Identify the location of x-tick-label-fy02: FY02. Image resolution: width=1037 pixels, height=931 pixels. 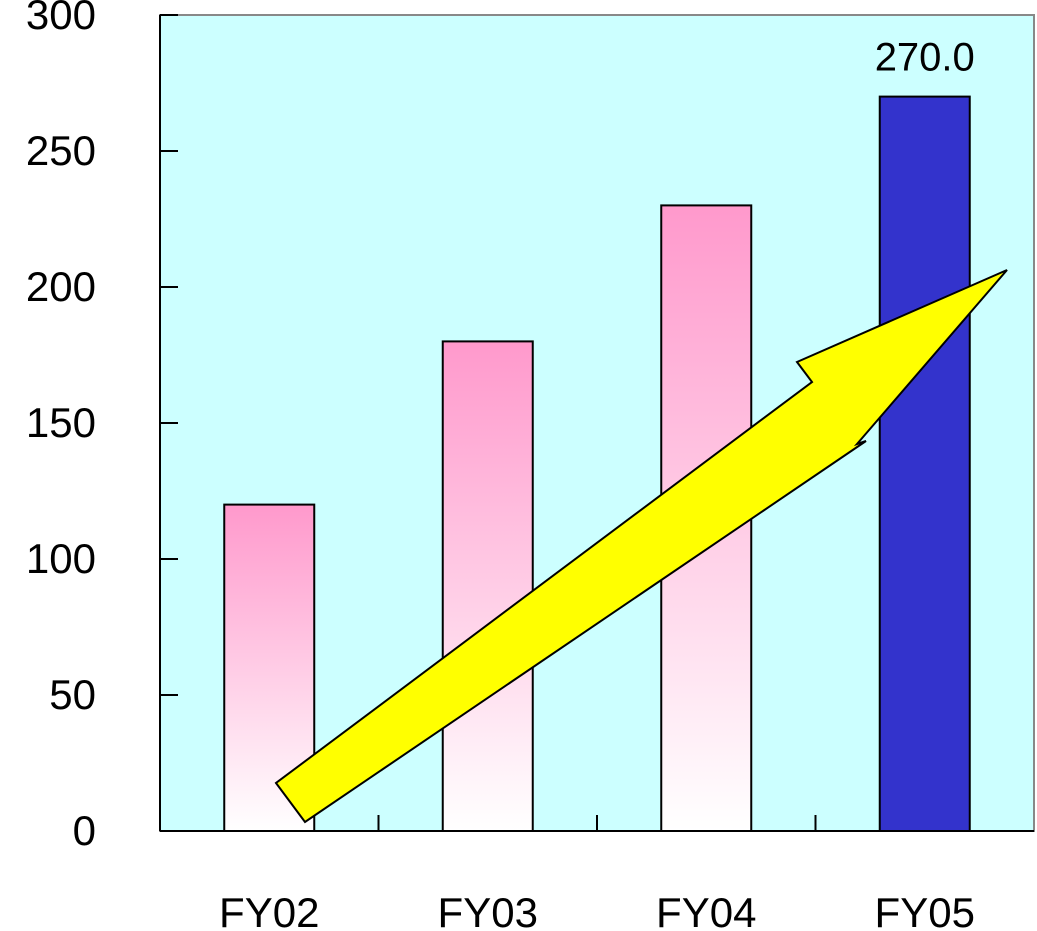
(269, 910).